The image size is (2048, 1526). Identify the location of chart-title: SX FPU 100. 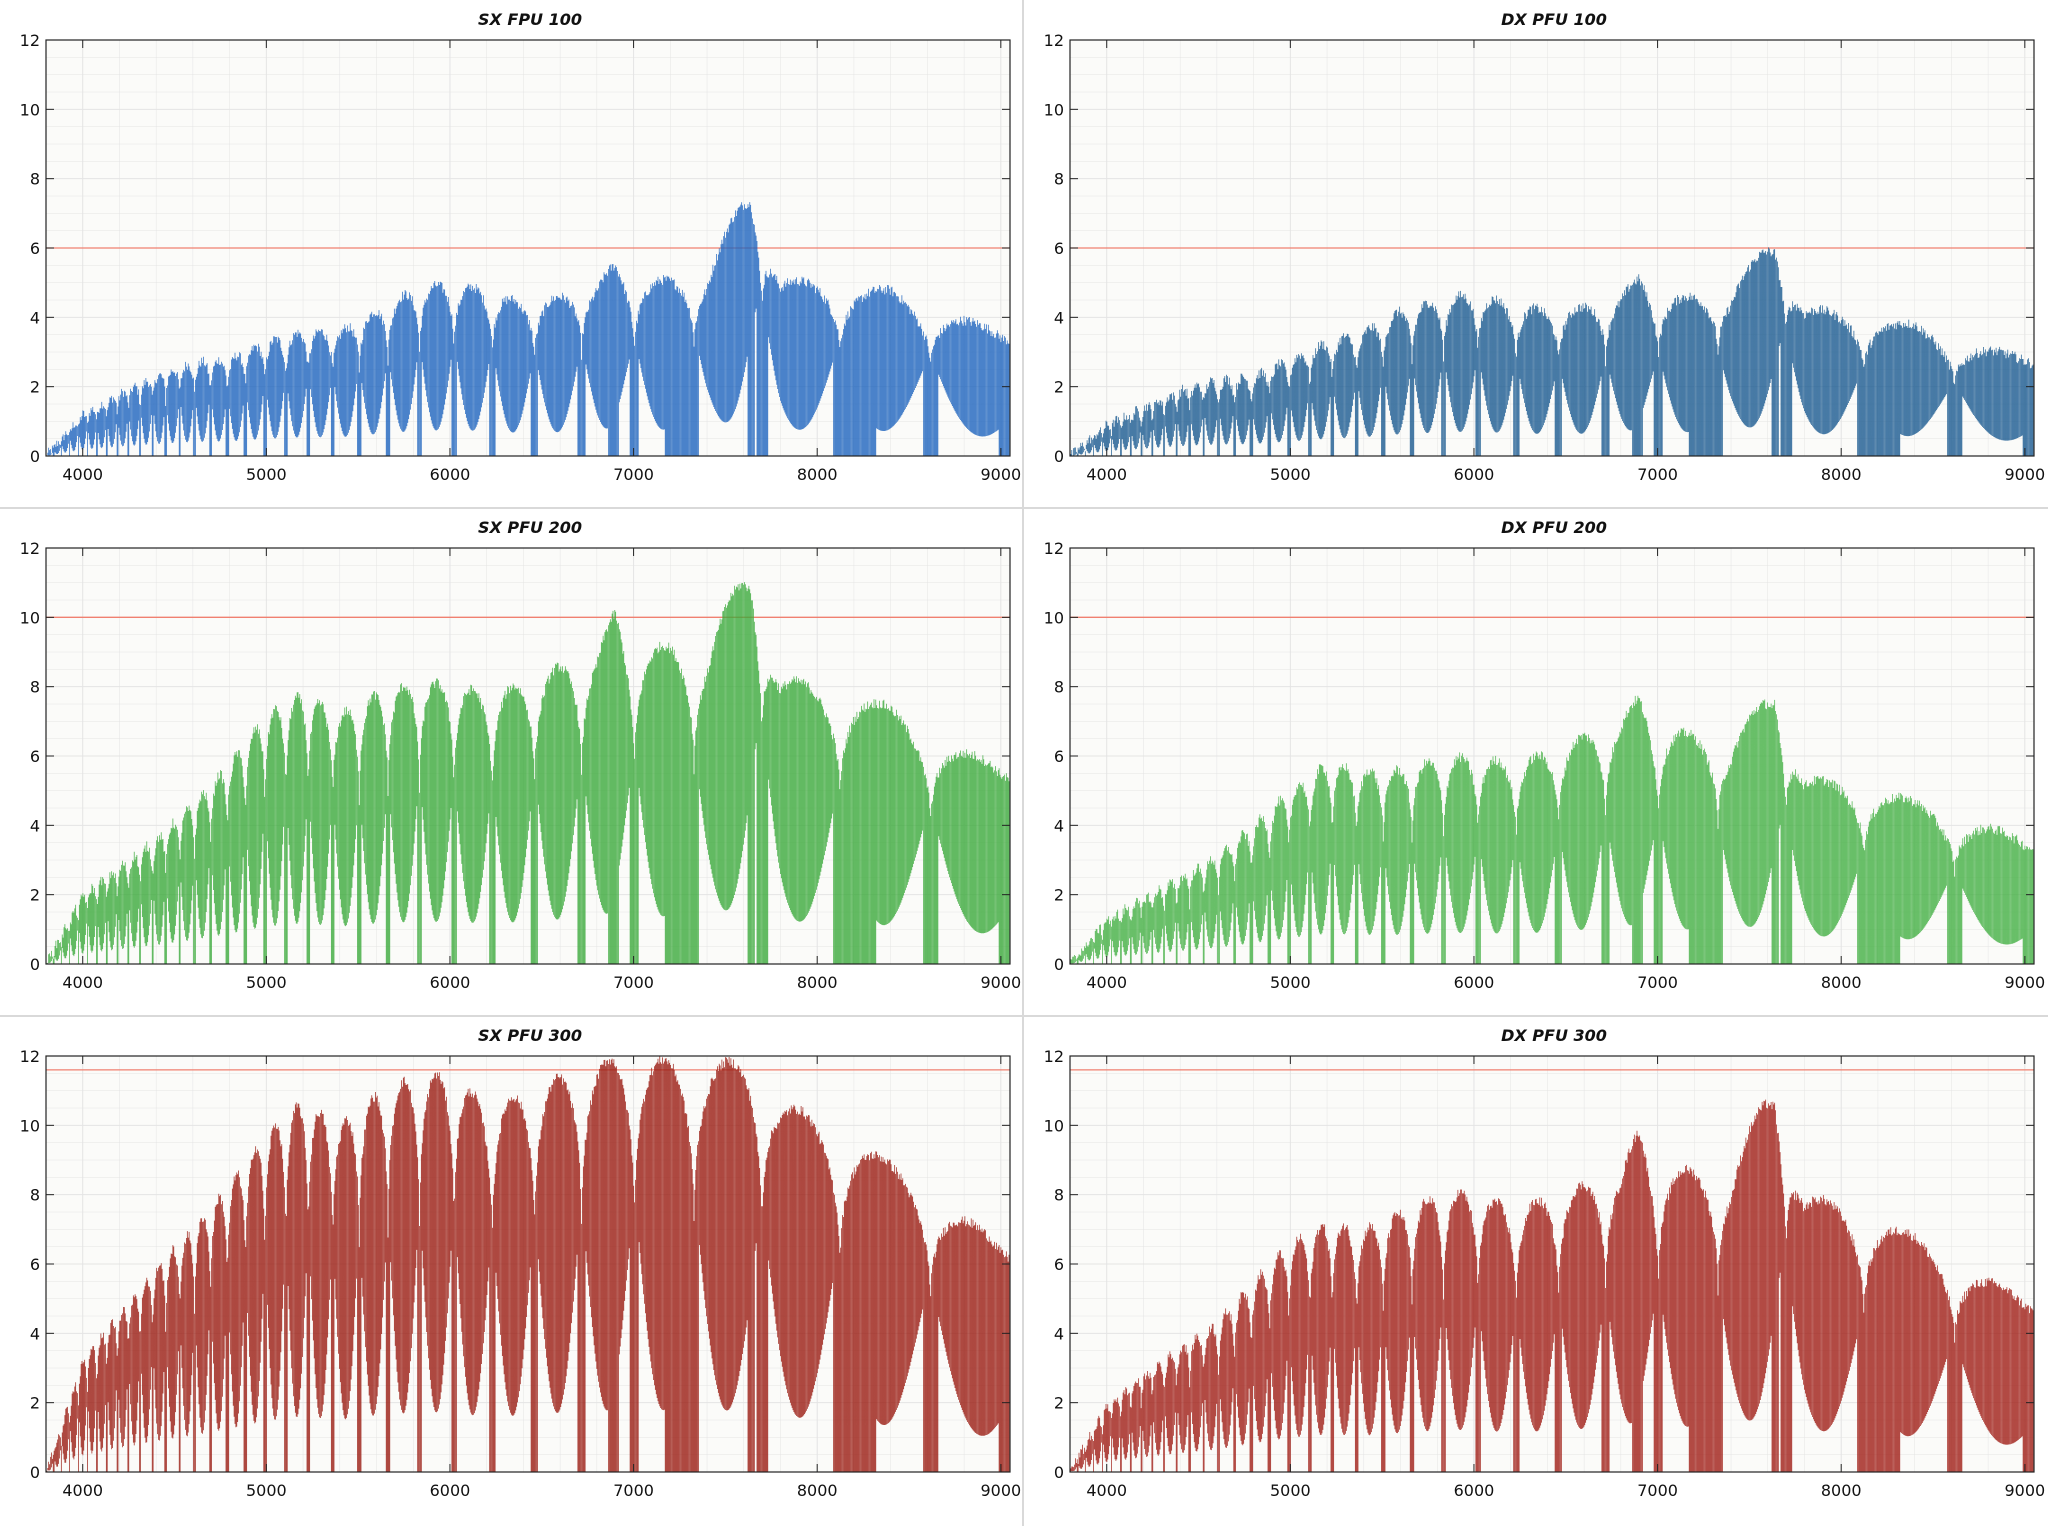
(530, 19).